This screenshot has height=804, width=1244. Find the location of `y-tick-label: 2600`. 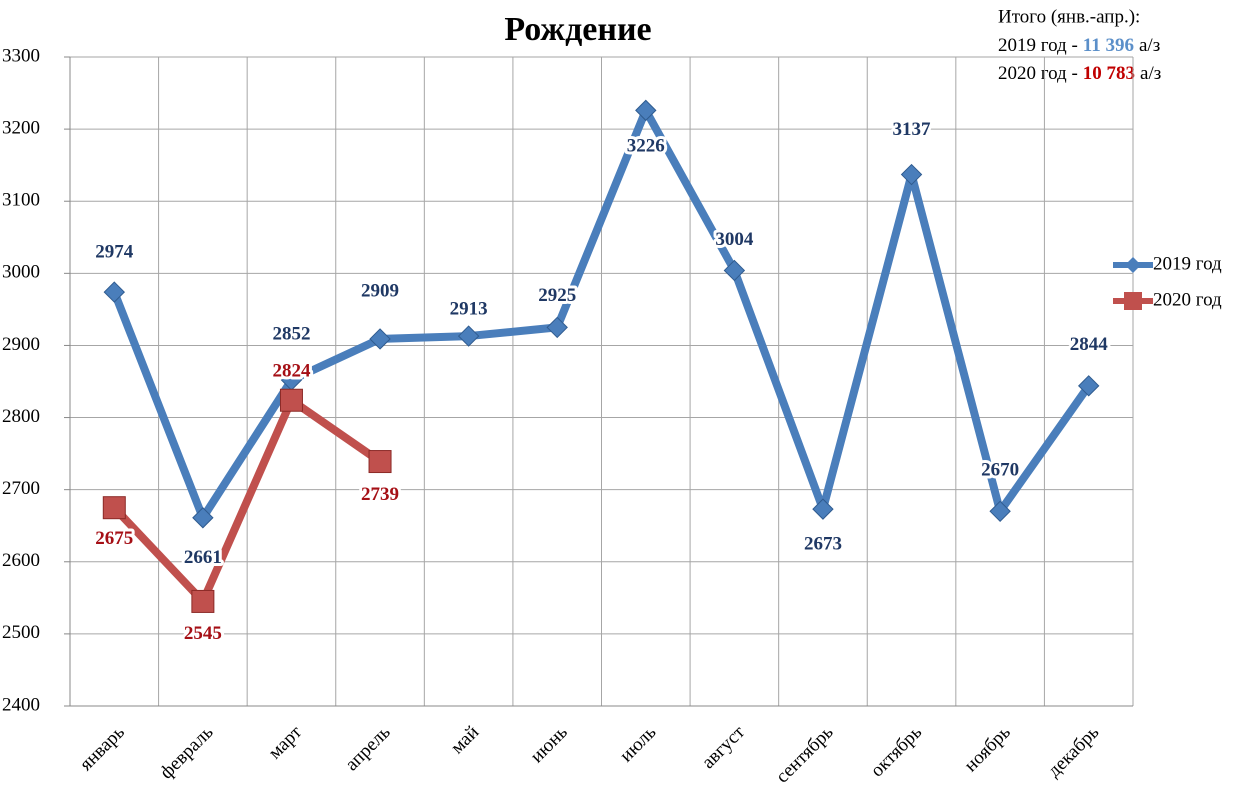

y-tick-label: 2600 is located at coordinates (21, 560).